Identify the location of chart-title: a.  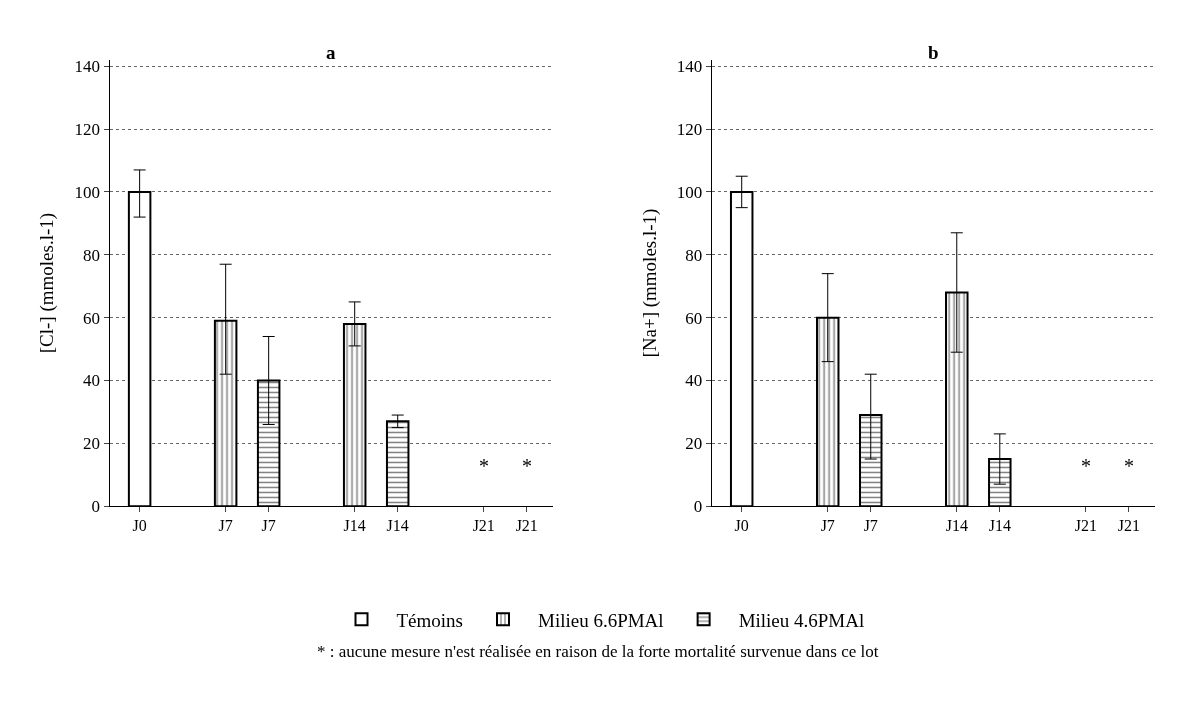
(331, 52).